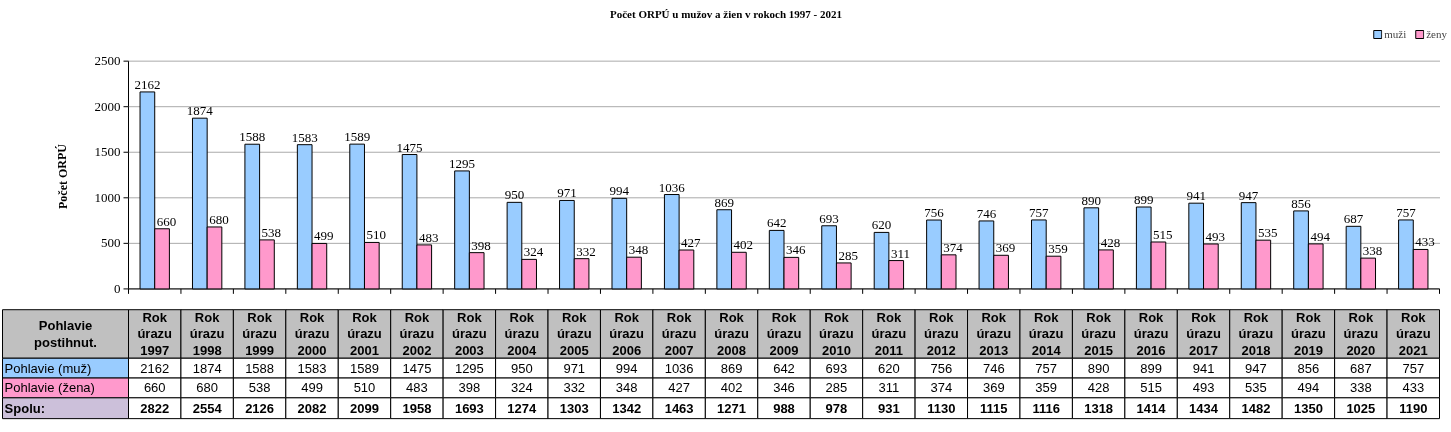 This screenshot has width=1451, height=432. What do you see at coordinates (364, 388) in the screenshot?
I see `data-label: 510` at bounding box center [364, 388].